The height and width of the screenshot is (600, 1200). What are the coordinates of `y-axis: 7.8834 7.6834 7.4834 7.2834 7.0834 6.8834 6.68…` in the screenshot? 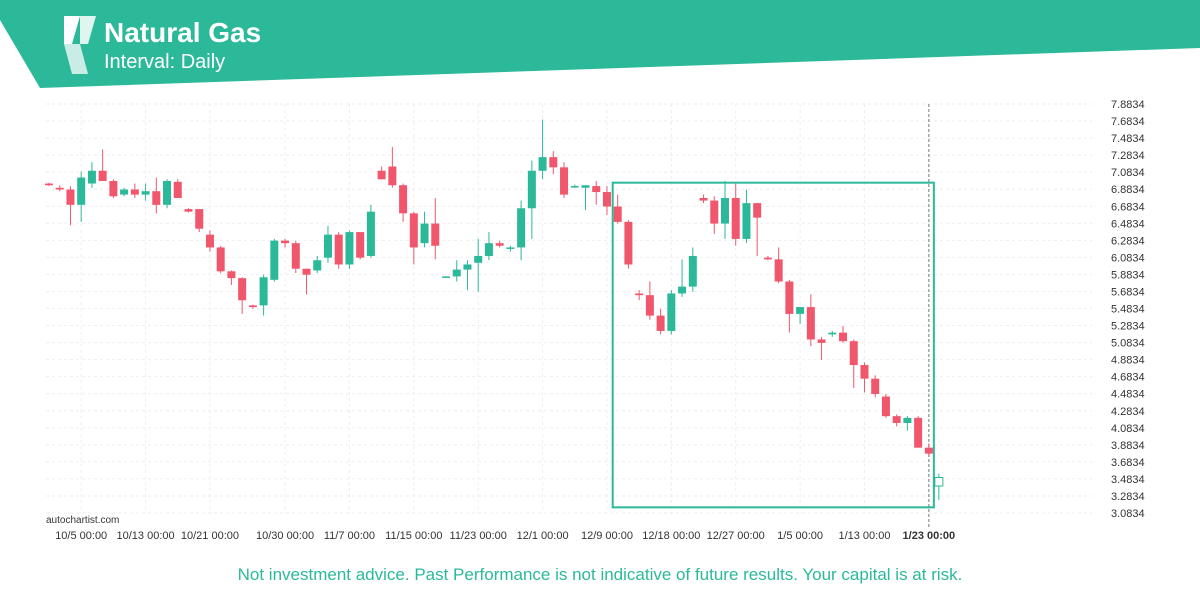 It's located at (1128, 309).